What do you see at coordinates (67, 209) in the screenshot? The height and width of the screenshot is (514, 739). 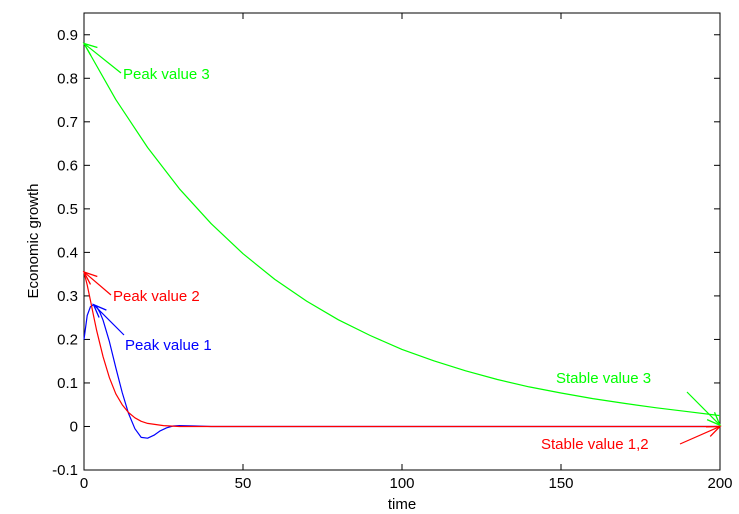 I see `y-tick-label: 0.5` at bounding box center [67, 209].